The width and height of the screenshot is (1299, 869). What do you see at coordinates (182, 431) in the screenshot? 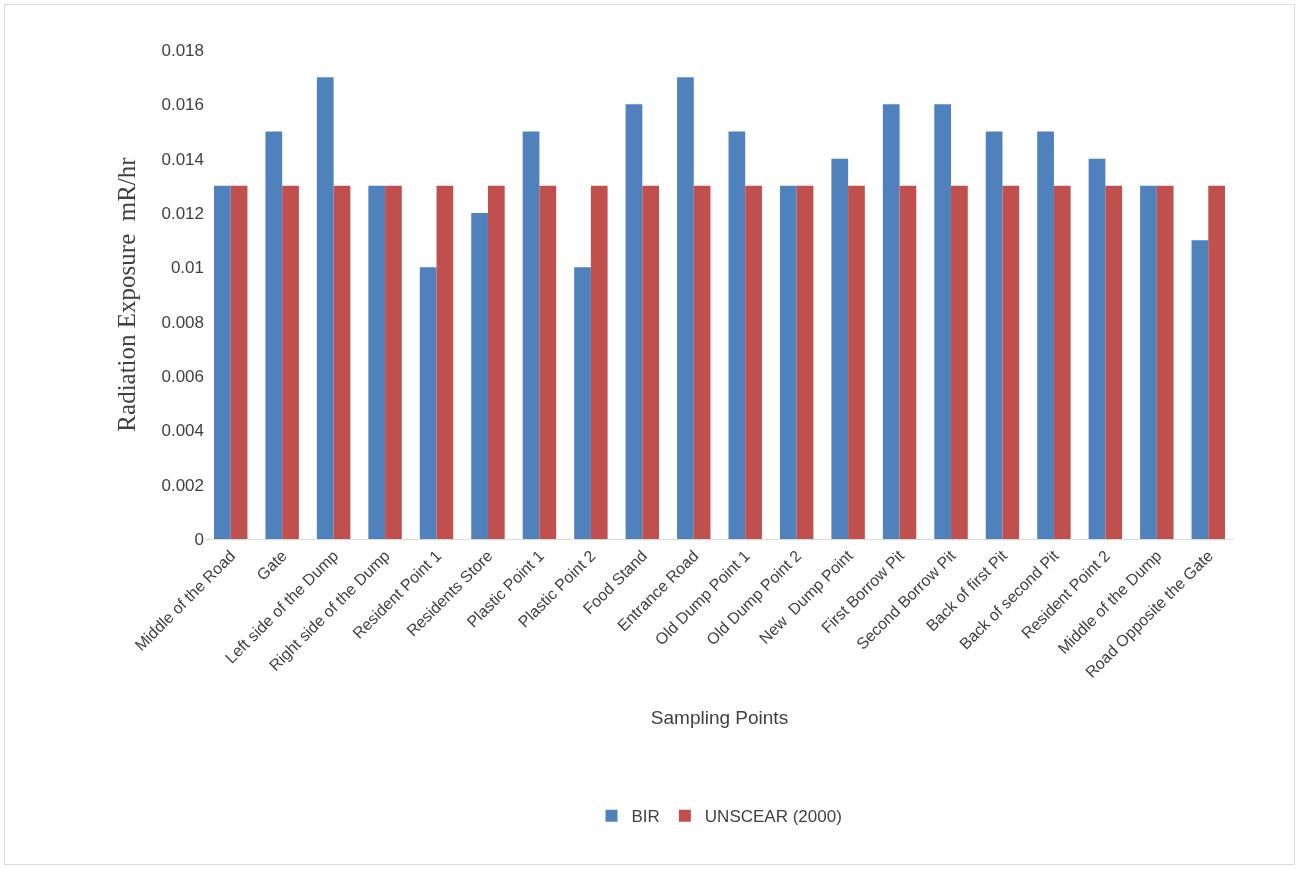
I see `y-tick-label: 0.004` at bounding box center [182, 431].